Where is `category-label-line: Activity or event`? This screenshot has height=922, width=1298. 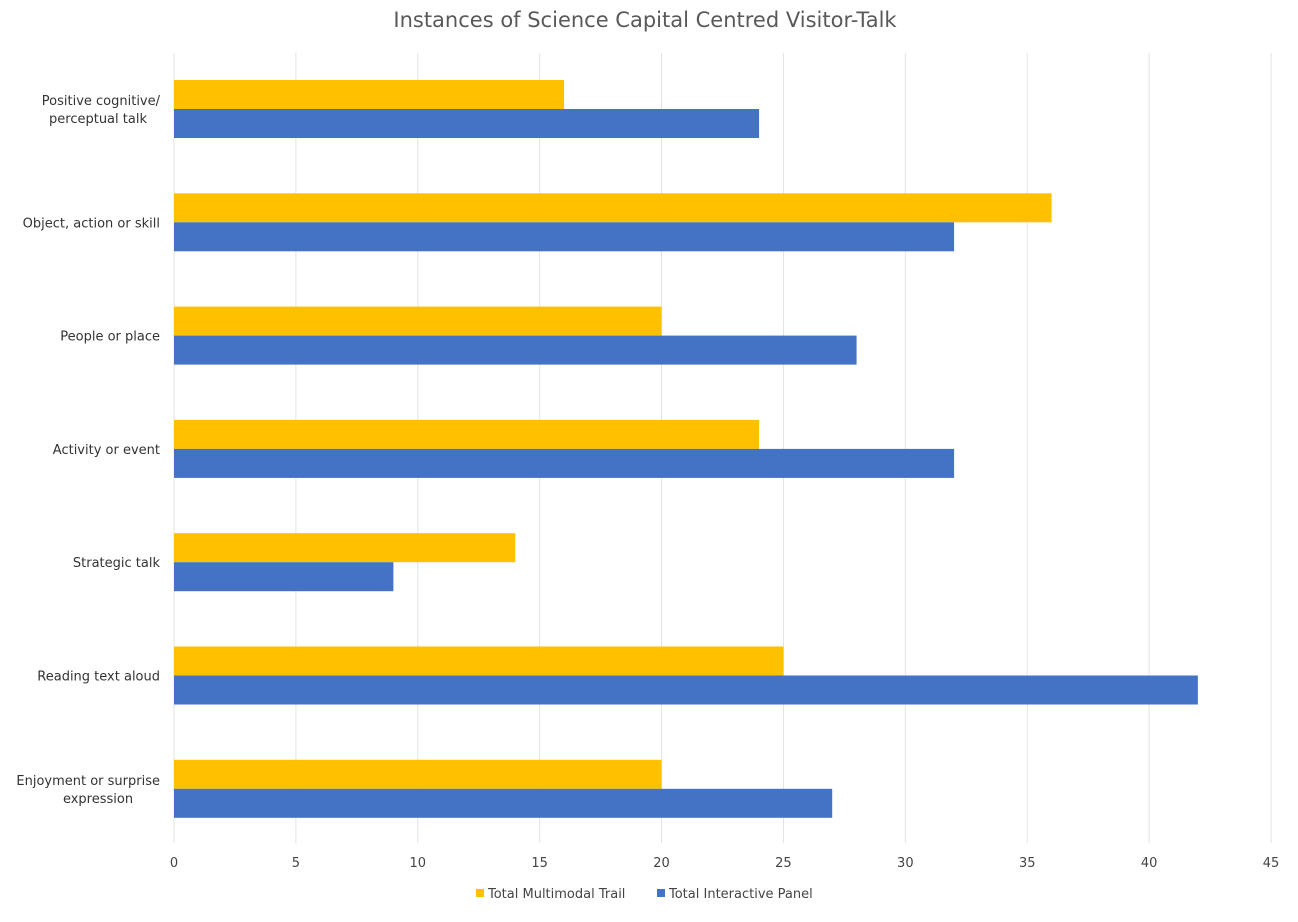 category-label-line: Activity or event is located at coordinates (106, 450).